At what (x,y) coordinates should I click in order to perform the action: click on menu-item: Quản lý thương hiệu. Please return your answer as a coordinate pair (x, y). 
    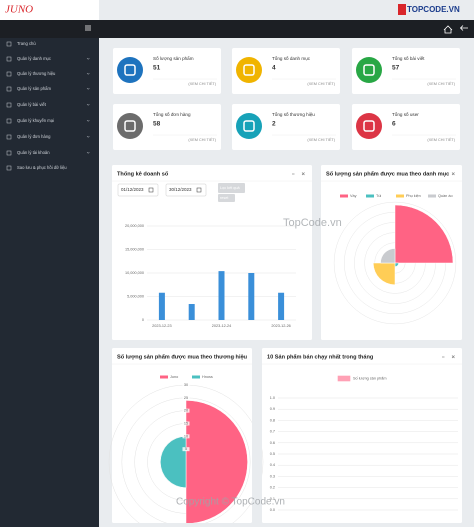
    Looking at the image, I should click on (48, 74).